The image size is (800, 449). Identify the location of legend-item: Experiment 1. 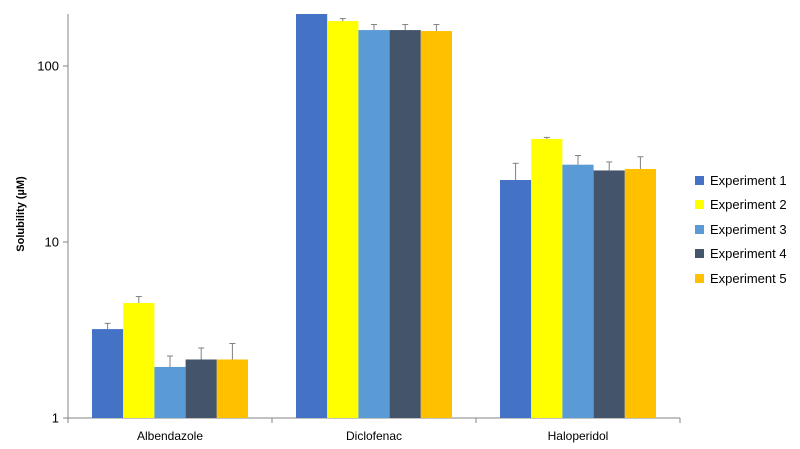
(741, 180).